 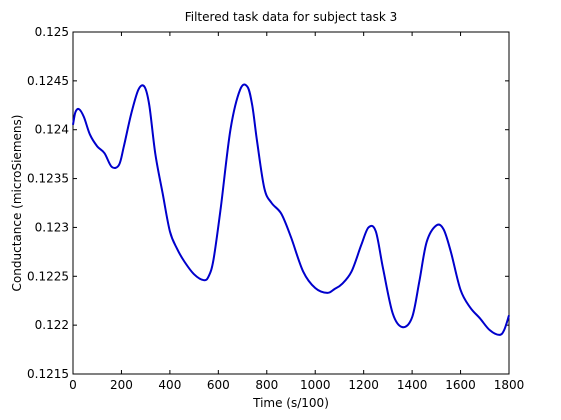 I want to click on x-tick-label: 1200, so click(x=363, y=385).